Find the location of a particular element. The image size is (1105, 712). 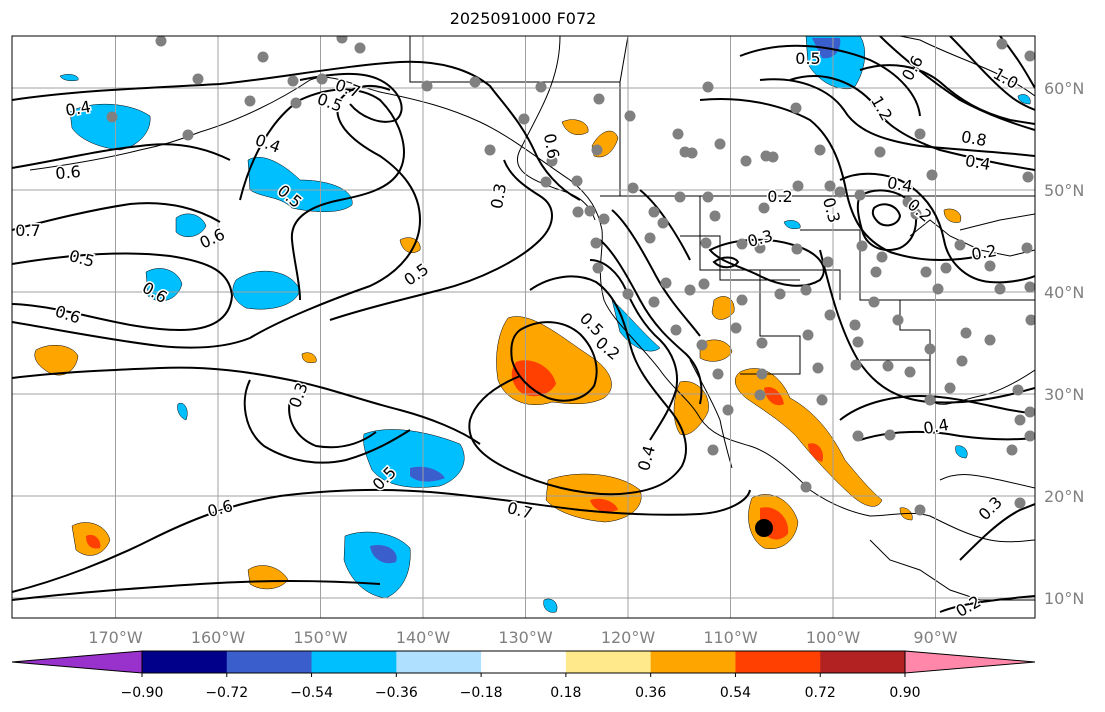

svg-text: 0.8 is located at coordinates (974, 138).